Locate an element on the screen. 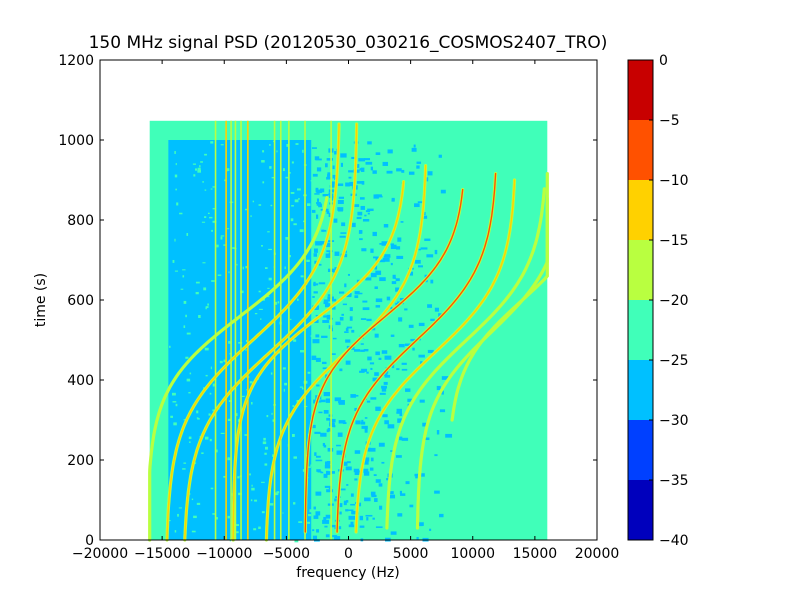 The height and width of the screenshot is (600, 800). x-tick-label: −15000 is located at coordinates (162, 554).